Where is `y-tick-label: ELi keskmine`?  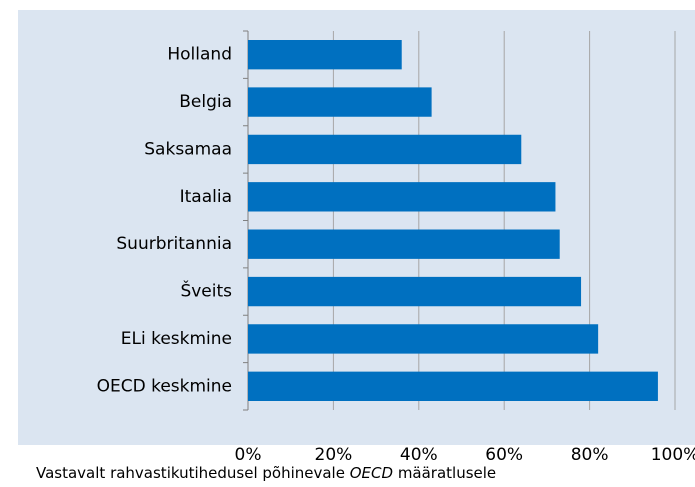 y-tick-label: ELi keskmine is located at coordinates (176, 339).